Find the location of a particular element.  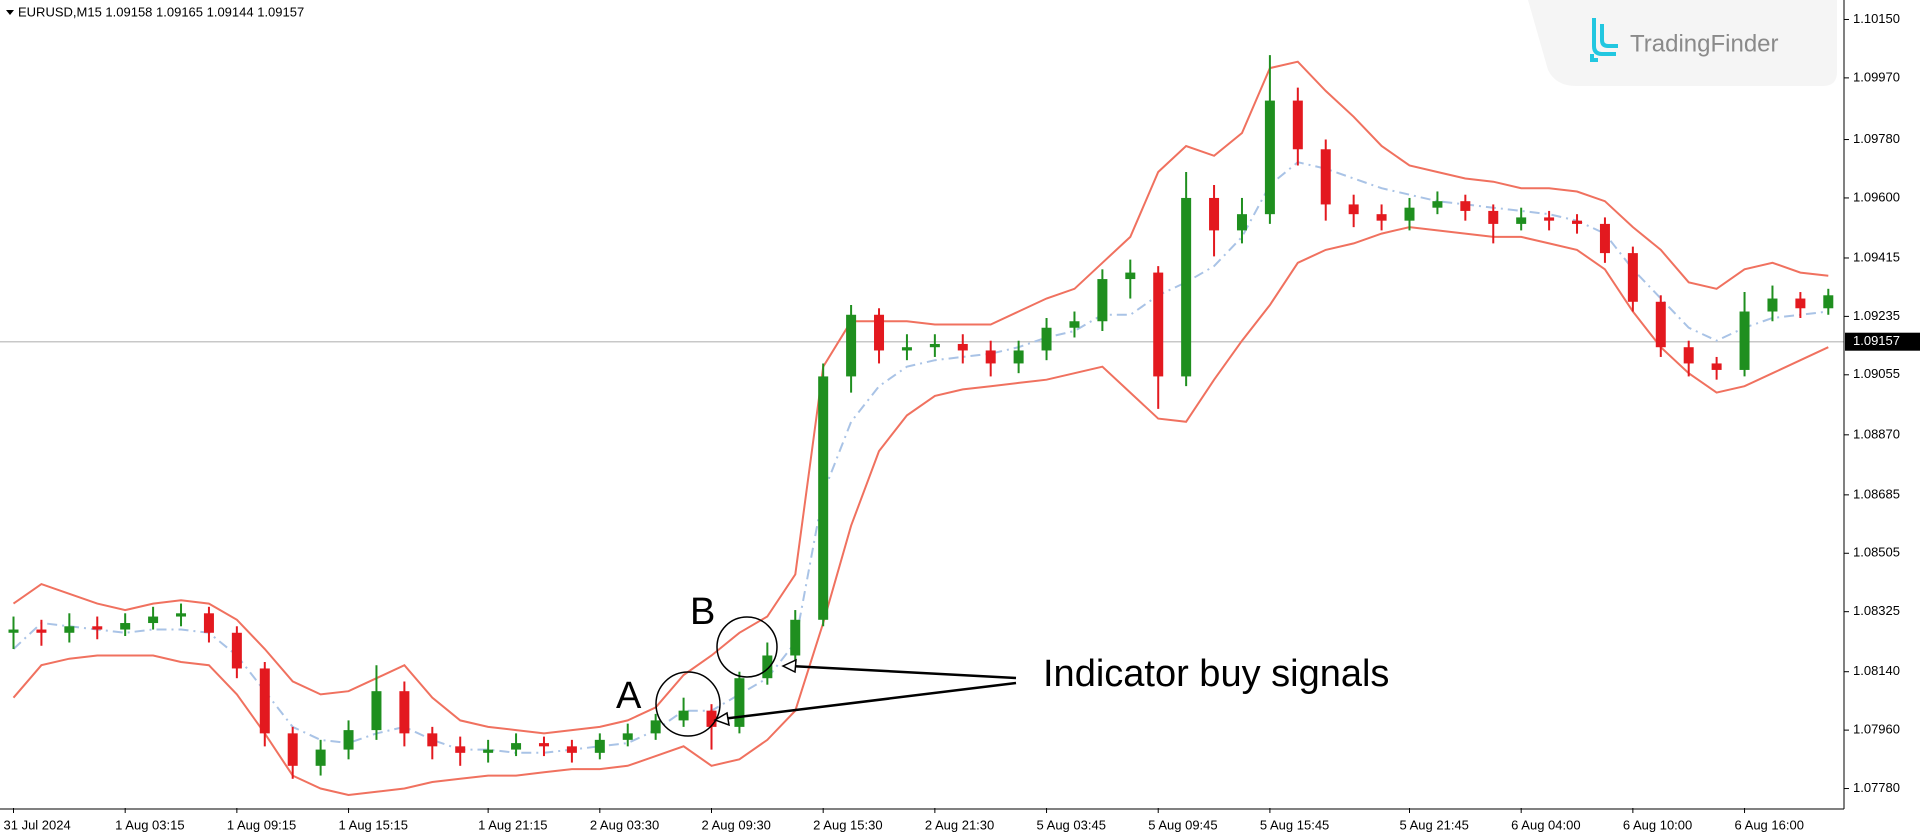

signal-circle is located at coordinates (688, 704).